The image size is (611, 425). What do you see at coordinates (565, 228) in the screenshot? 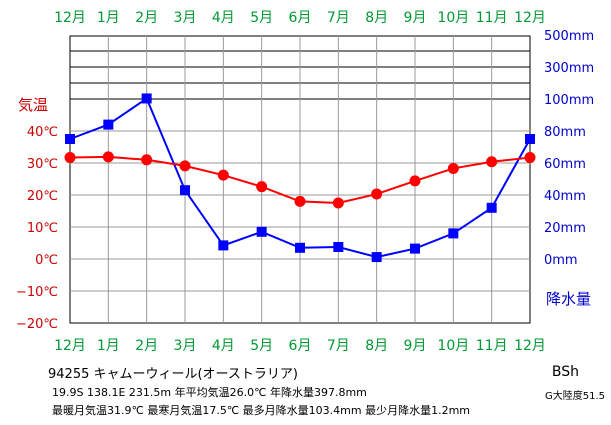
I see `precipitation-tick-label: 20mm` at bounding box center [565, 228].